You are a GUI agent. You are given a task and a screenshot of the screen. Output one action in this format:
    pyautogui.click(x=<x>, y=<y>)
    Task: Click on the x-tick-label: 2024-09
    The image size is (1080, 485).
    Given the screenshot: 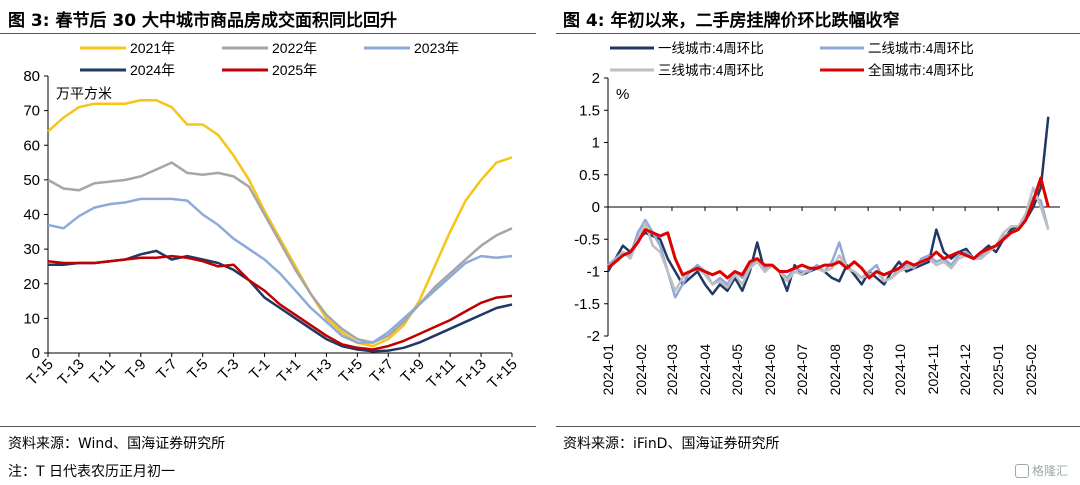 What is the action you would take?
    pyautogui.click(x=868, y=370)
    